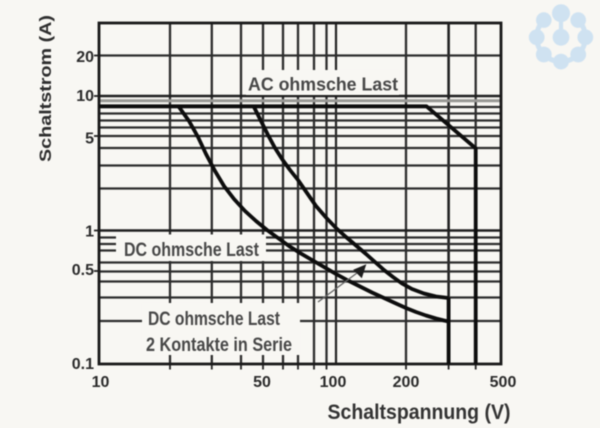 The height and width of the screenshot is (428, 600). What do you see at coordinates (45, 88) in the screenshot?
I see `svg-text: Schaltstrom (A)` at bounding box center [45, 88].